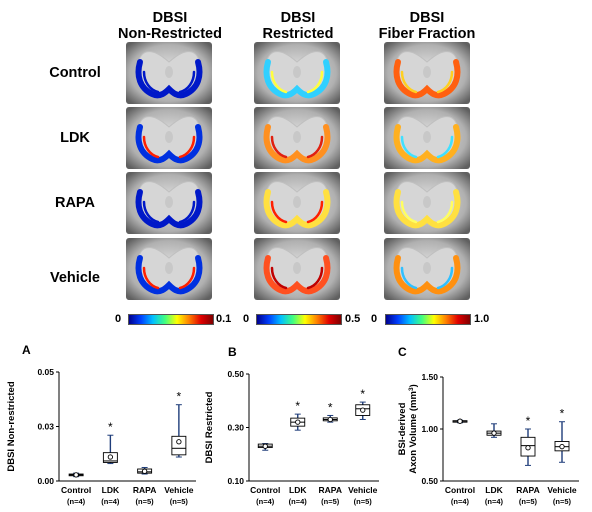  Describe the element at coordinates (75, 138) in the screenshot. I see `row-label-ldk: LDK` at that location.